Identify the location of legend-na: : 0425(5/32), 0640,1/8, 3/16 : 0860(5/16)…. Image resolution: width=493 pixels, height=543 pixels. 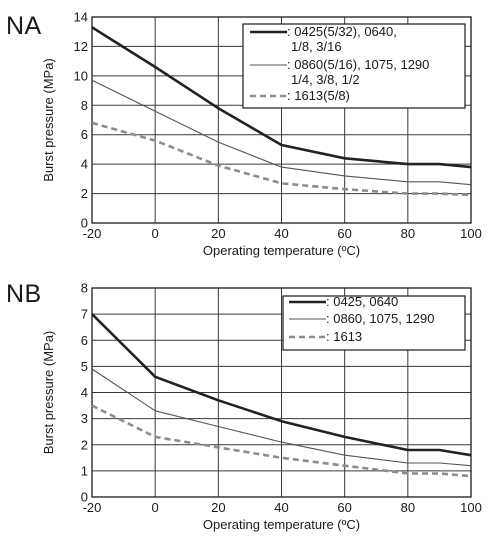
(354, 66).